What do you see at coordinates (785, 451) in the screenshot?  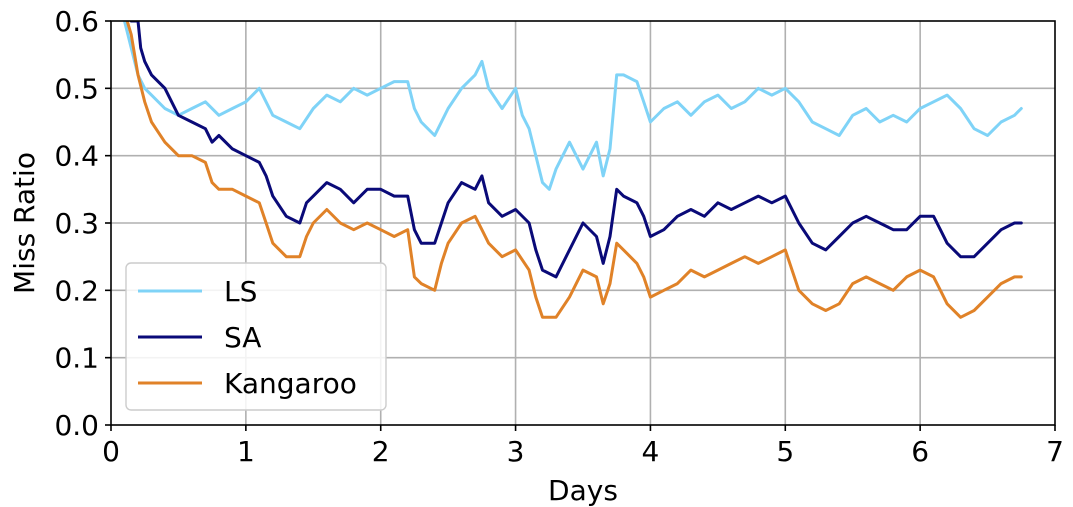 I see `x-tick-label: 5` at bounding box center [785, 451].